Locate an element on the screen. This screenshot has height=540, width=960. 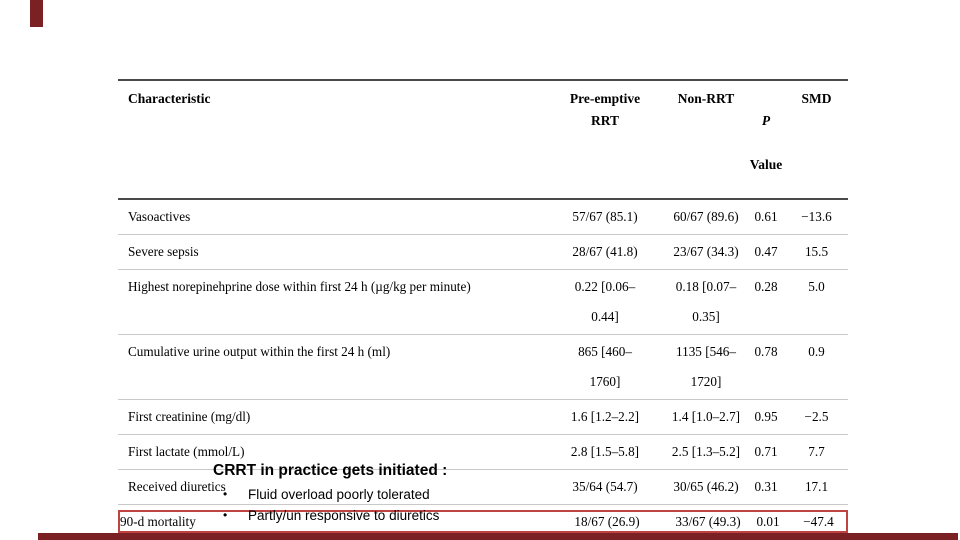
column-header-p-value: P Value is located at coordinates (766, 139).